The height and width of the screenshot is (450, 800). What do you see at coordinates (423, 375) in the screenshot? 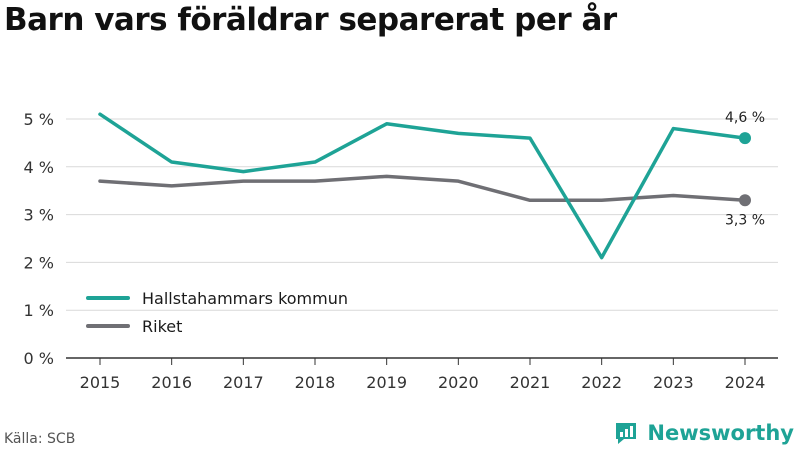
I see `x-axis: 2015 2016 2017 2018 2019 2020 2021 2022 2023 2024` at bounding box center [423, 375].